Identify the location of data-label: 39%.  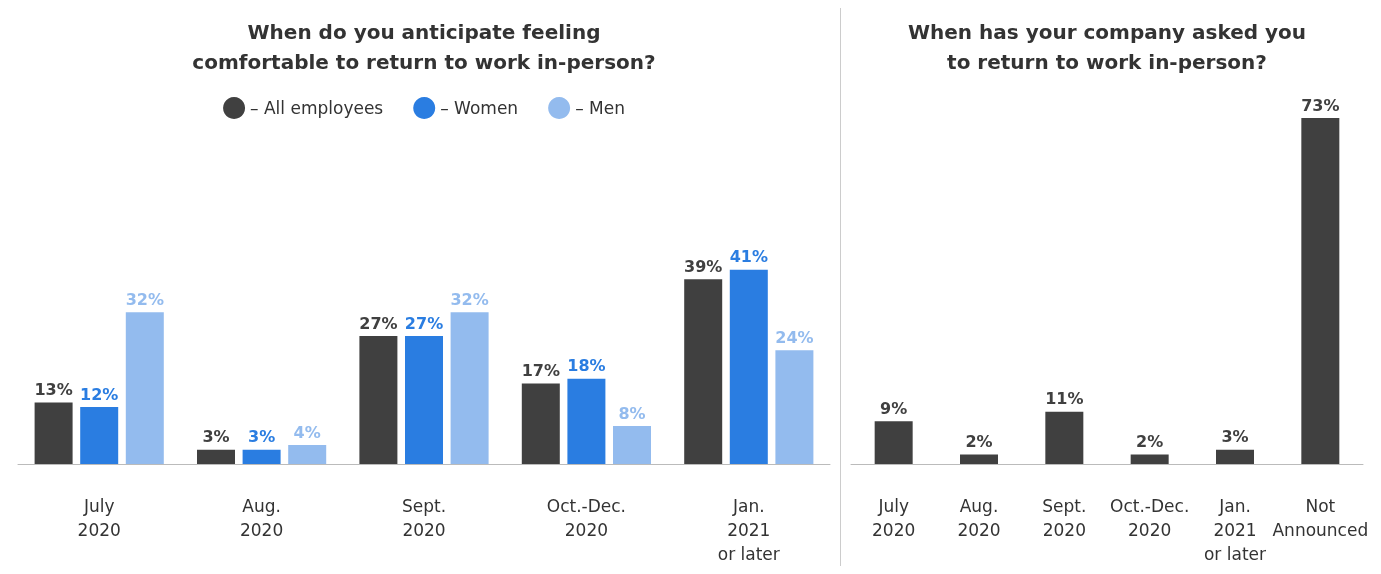
(703, 266).